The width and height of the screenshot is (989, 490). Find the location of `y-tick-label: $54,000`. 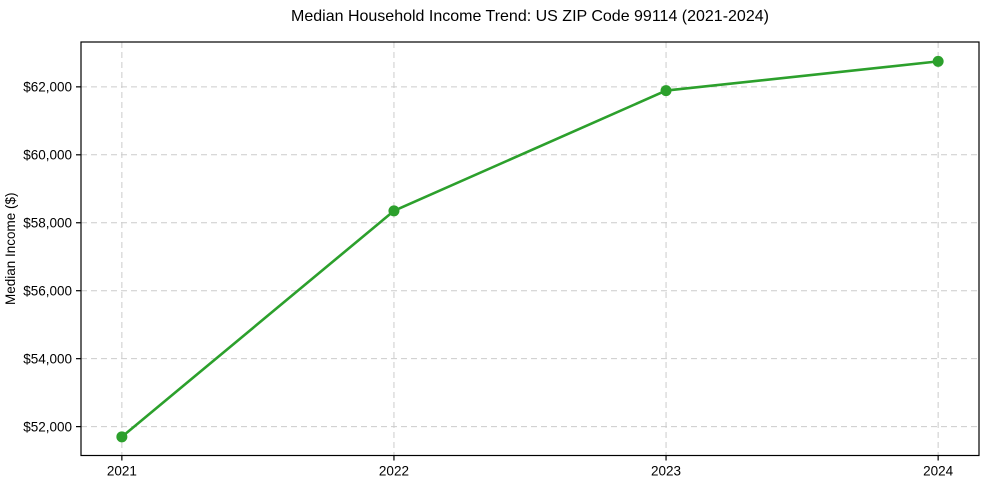

y-tick-label: $54,000 is located at coordinates (47, 358).